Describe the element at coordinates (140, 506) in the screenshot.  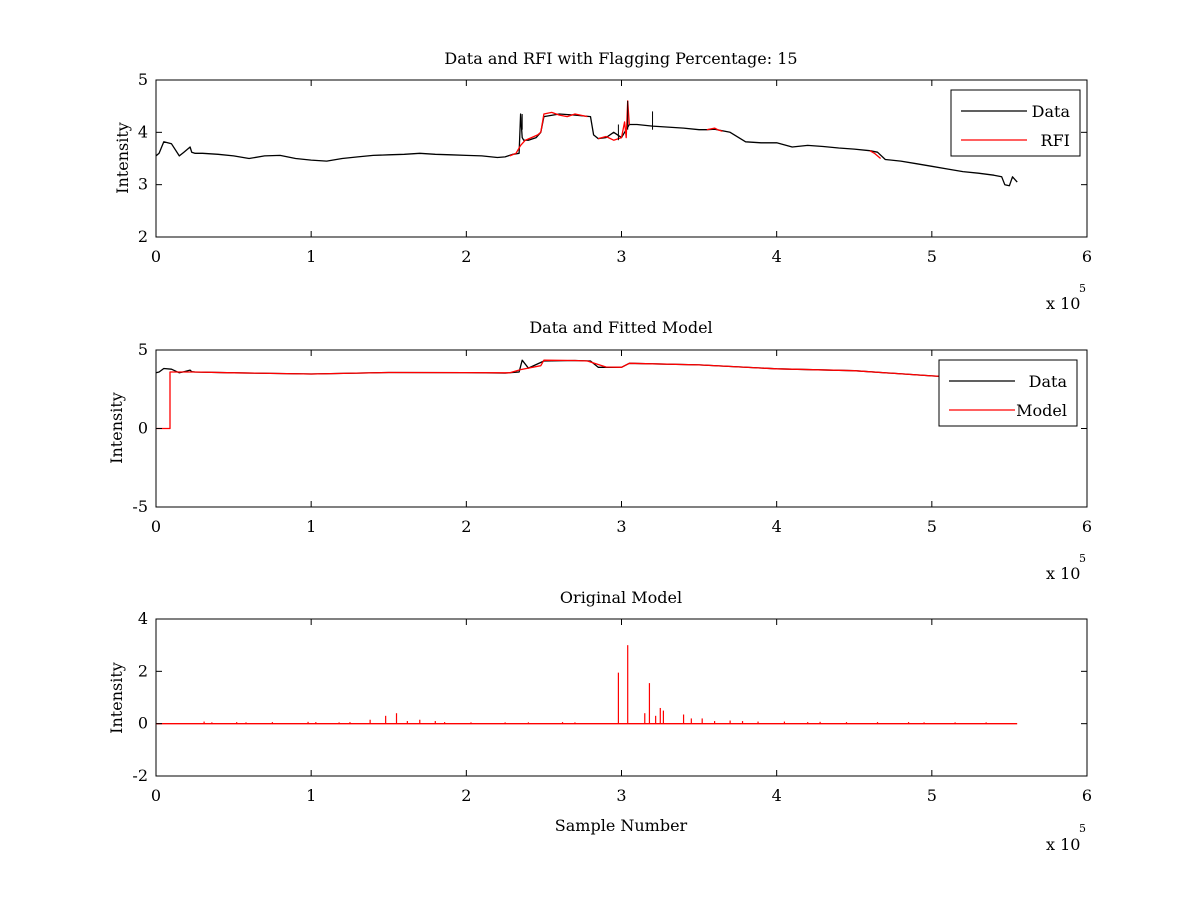
I see `y-tick-label: -5` at that location.